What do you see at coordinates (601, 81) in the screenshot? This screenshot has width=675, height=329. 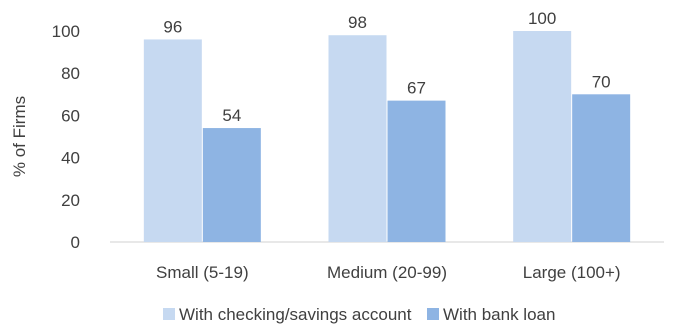 I see `data-label: 70` at bounding box center [601, 81].